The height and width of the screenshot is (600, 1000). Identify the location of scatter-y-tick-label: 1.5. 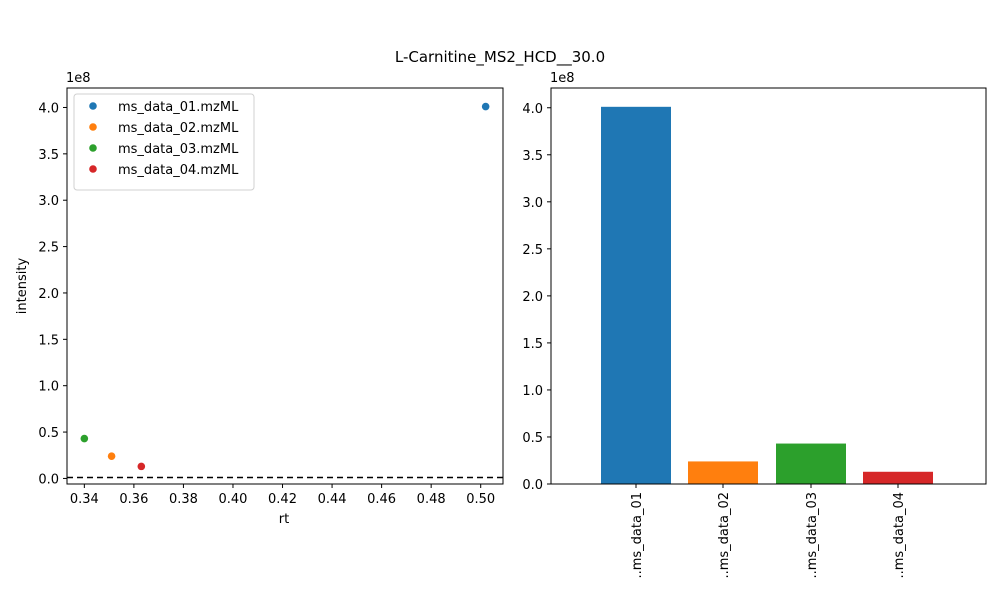
(48, 340).